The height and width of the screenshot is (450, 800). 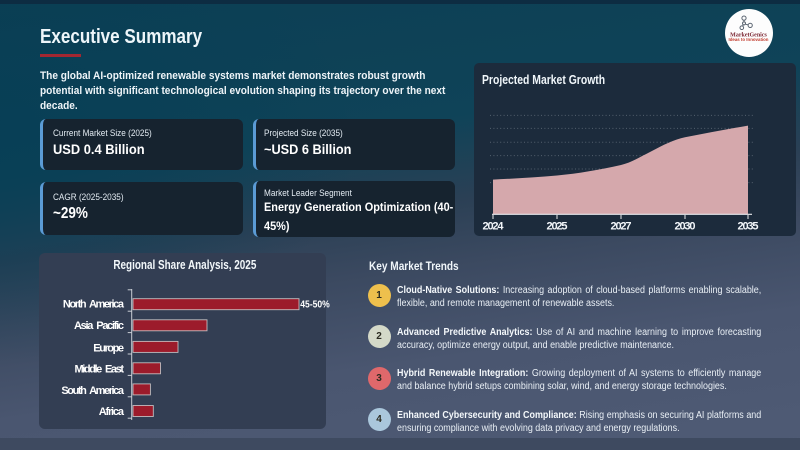 What do you see at coordinates (99, 326) in the screenshot?
I see `svg-text: Asia Pacific` at bounding box center [99, 326].